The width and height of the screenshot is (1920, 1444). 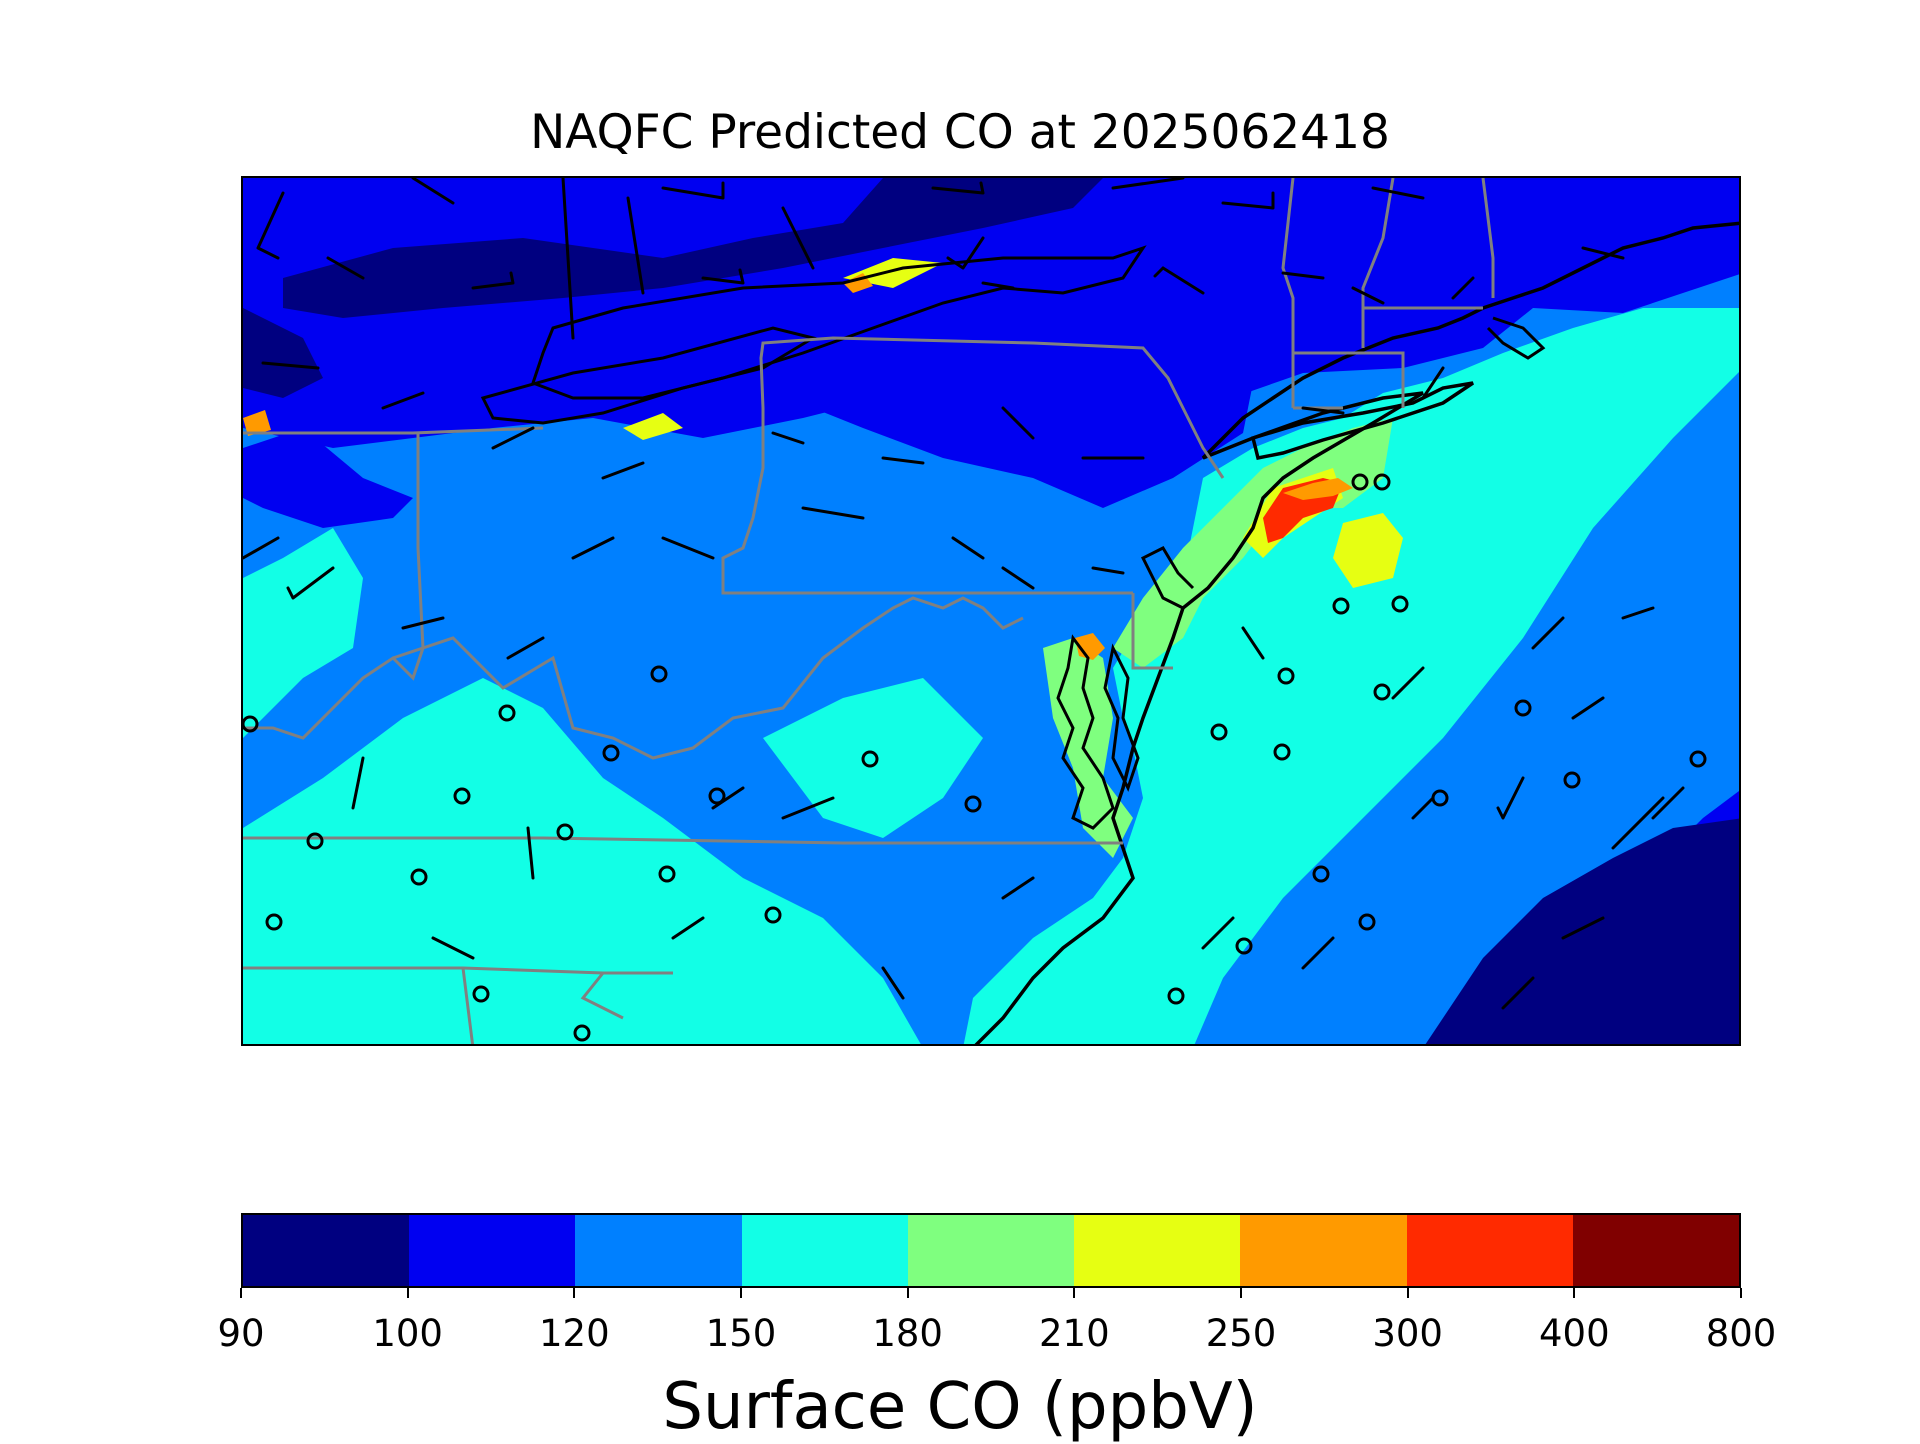 What do you see at coordinates (257, 423) in the screenshot?
I see `co-field-band-250-300-edge` at bounding box center [257, 423].